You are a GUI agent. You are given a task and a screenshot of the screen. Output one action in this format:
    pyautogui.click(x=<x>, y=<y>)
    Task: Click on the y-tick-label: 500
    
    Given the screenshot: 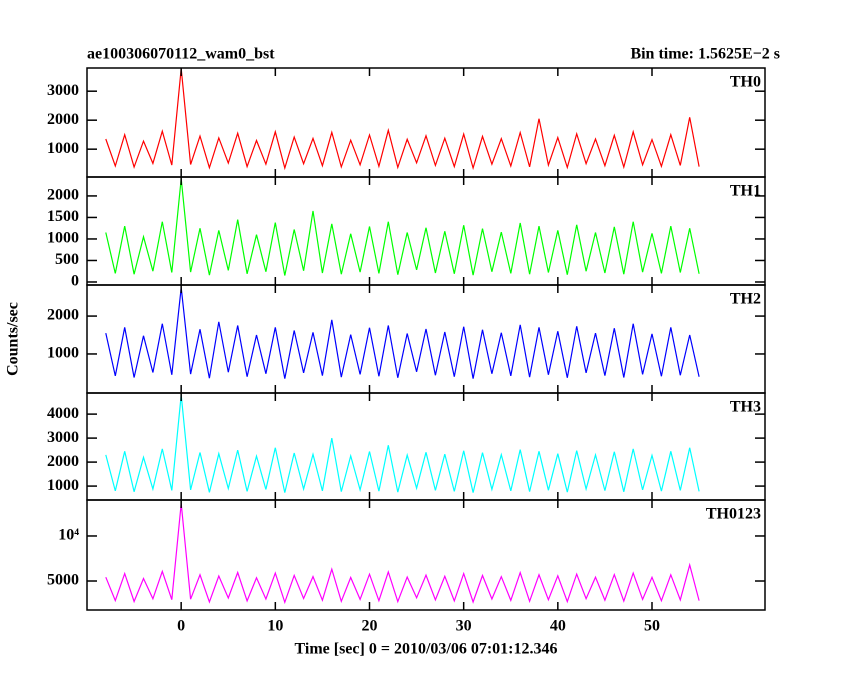 What is the action you would take?
    pyautogui.click(x=67, y=259)
    